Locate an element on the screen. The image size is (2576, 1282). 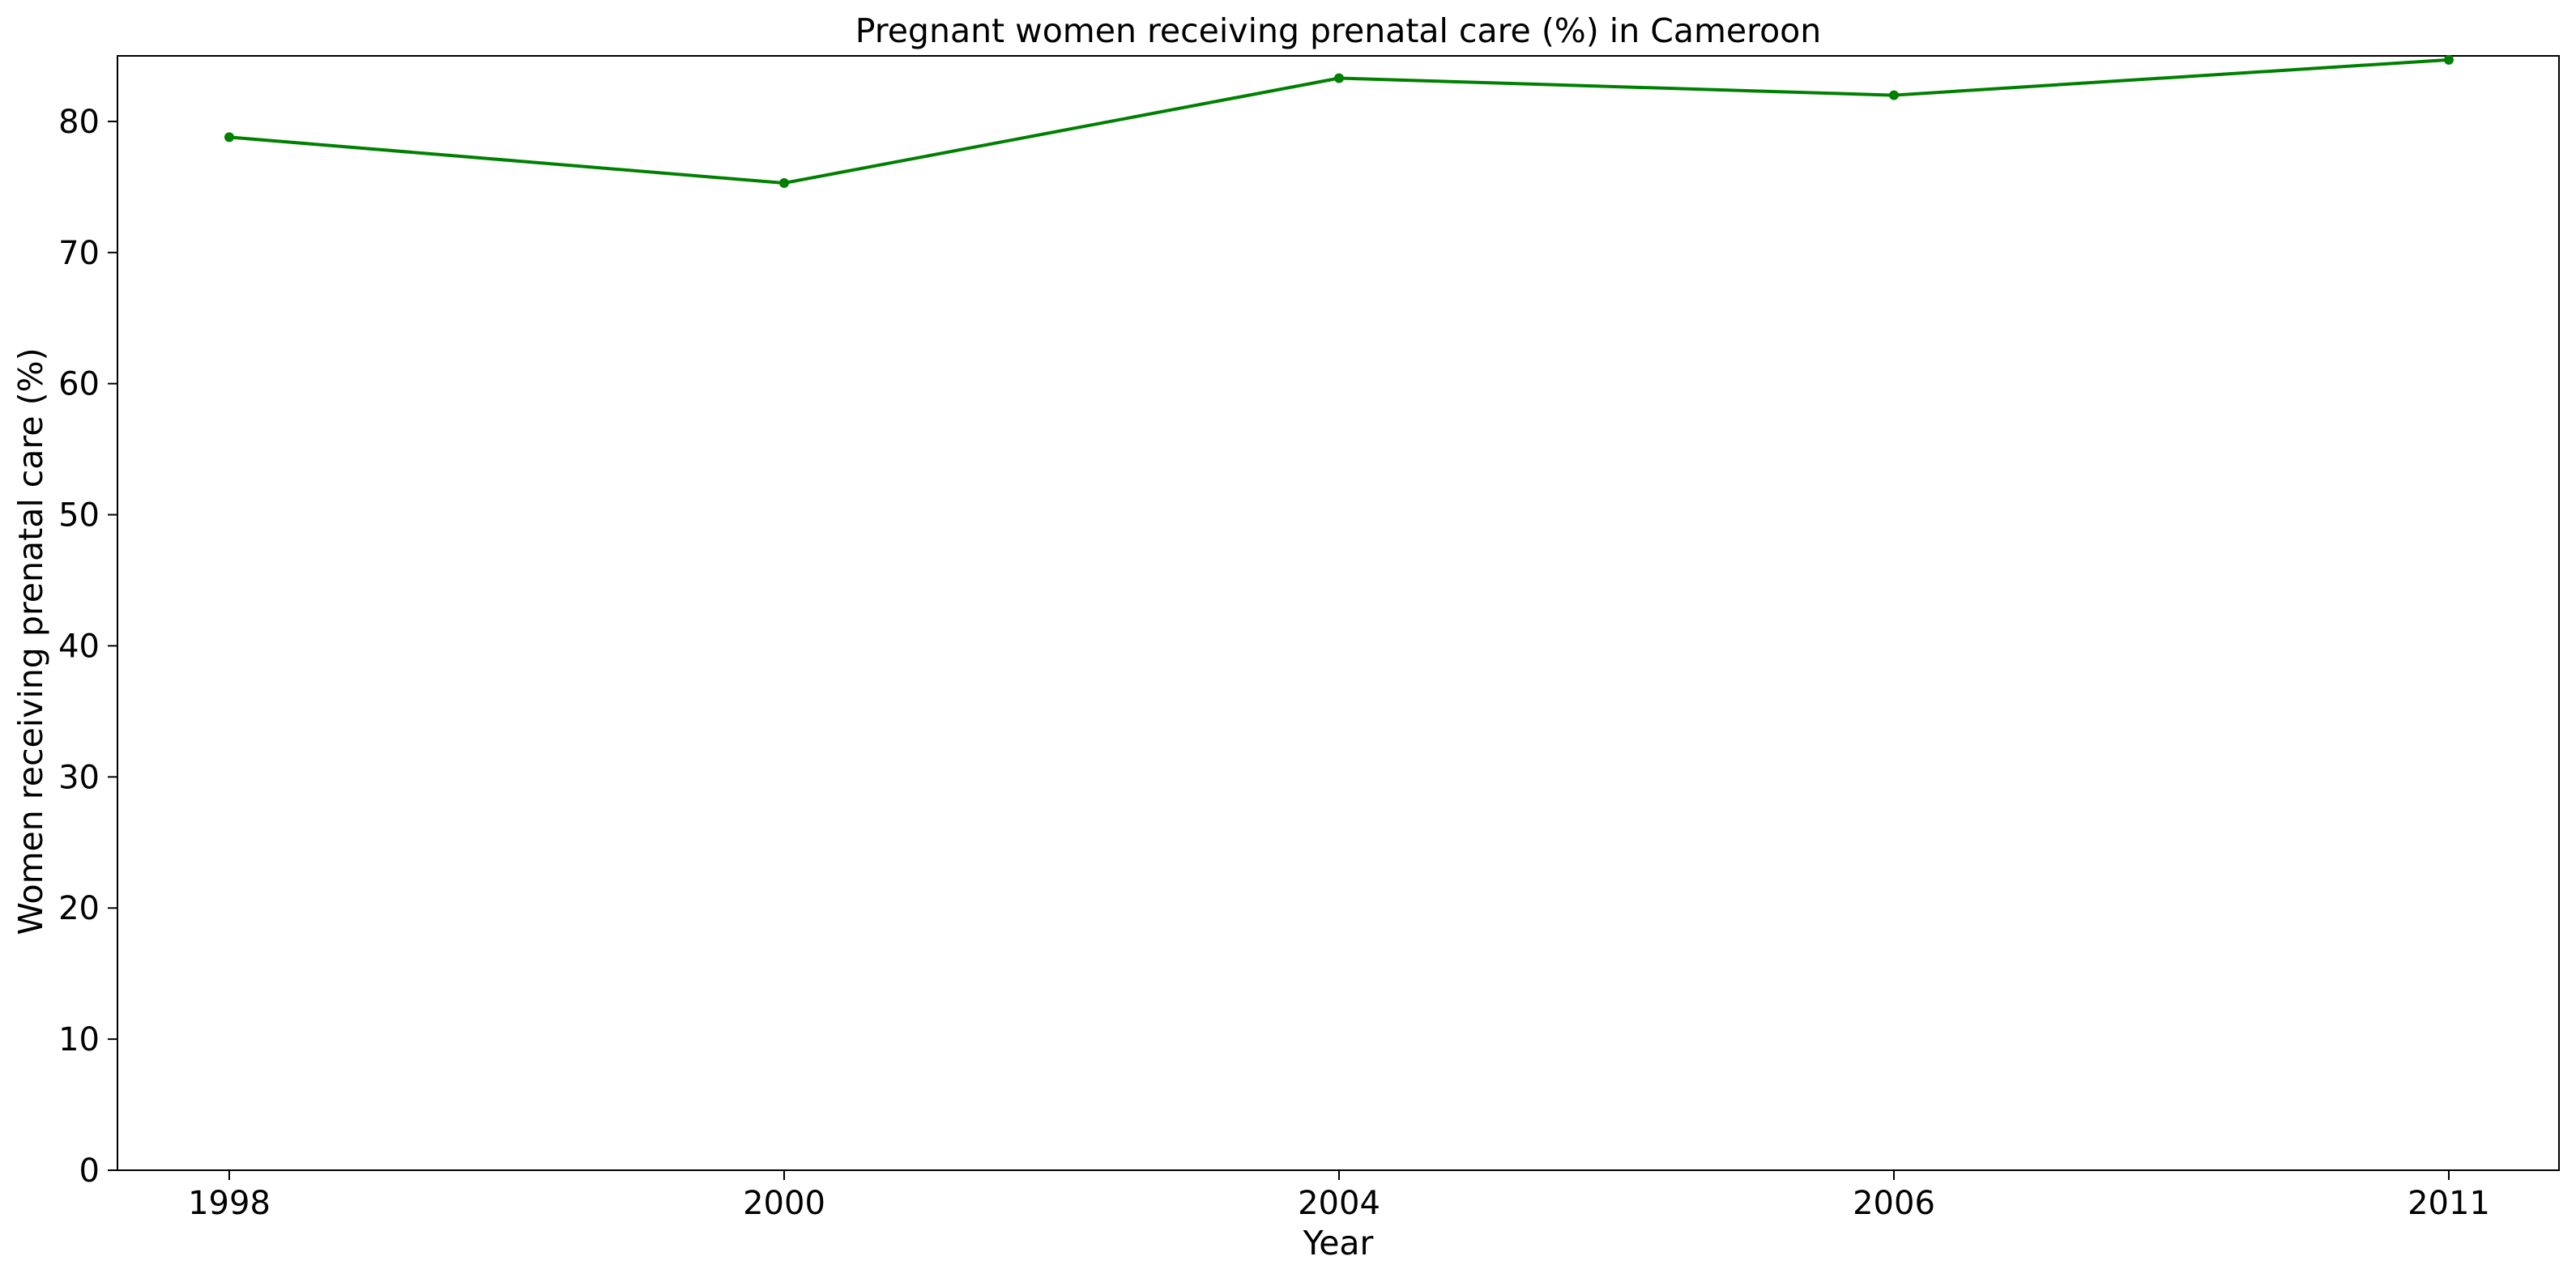
y-tick-label: 80 is located at coordinates (79, 122).